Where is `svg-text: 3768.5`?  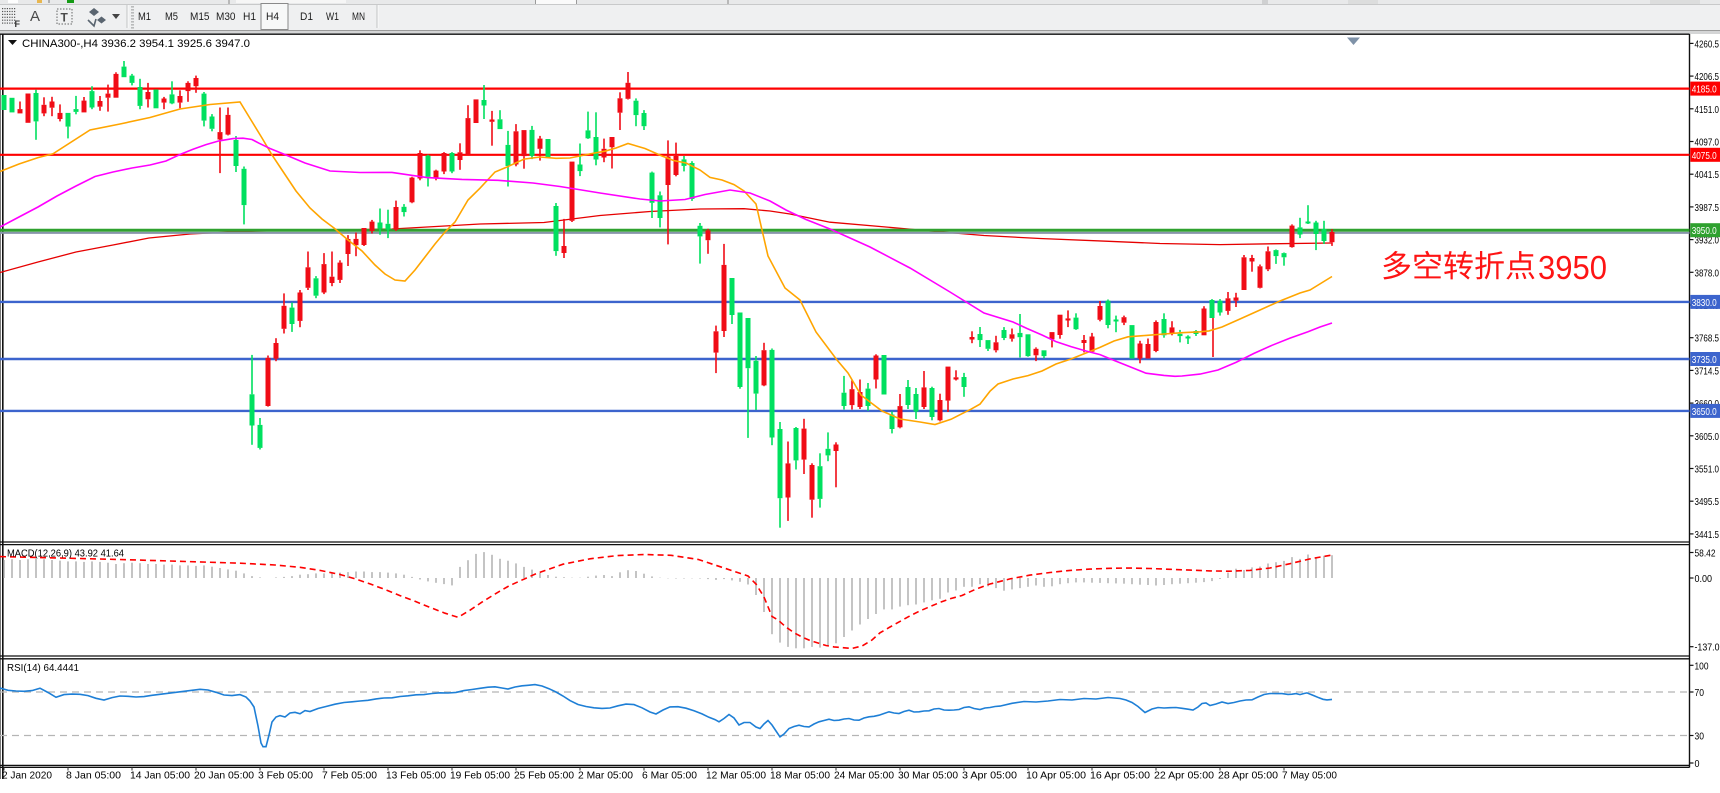
svg-text: 3768.5 is located at coordinates (1707, 339).